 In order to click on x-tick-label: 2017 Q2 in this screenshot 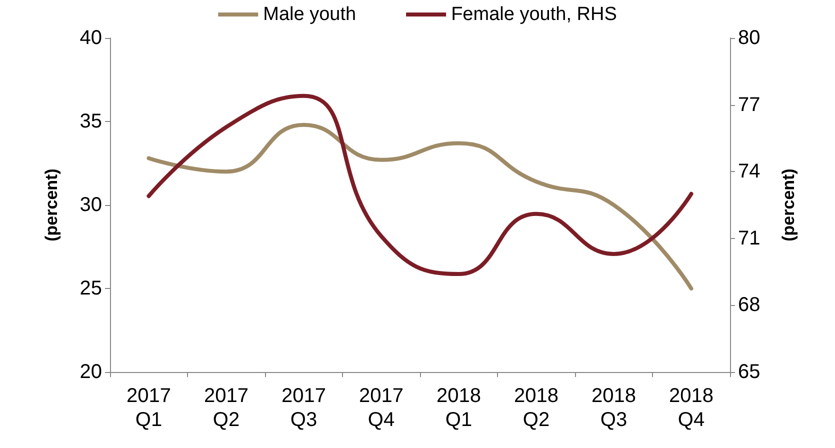, I will do `click(226, 408)`.